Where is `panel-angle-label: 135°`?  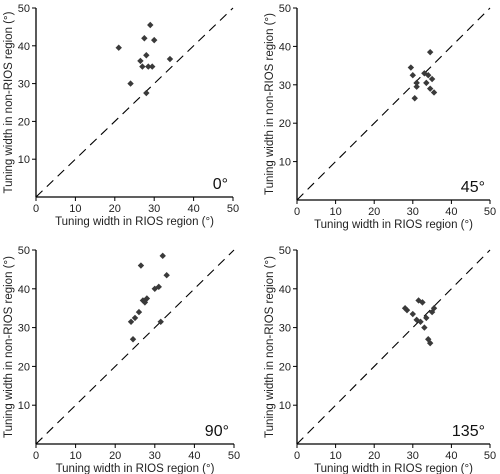
panel-angle-label: 135° is located at coordinates (468, 431).